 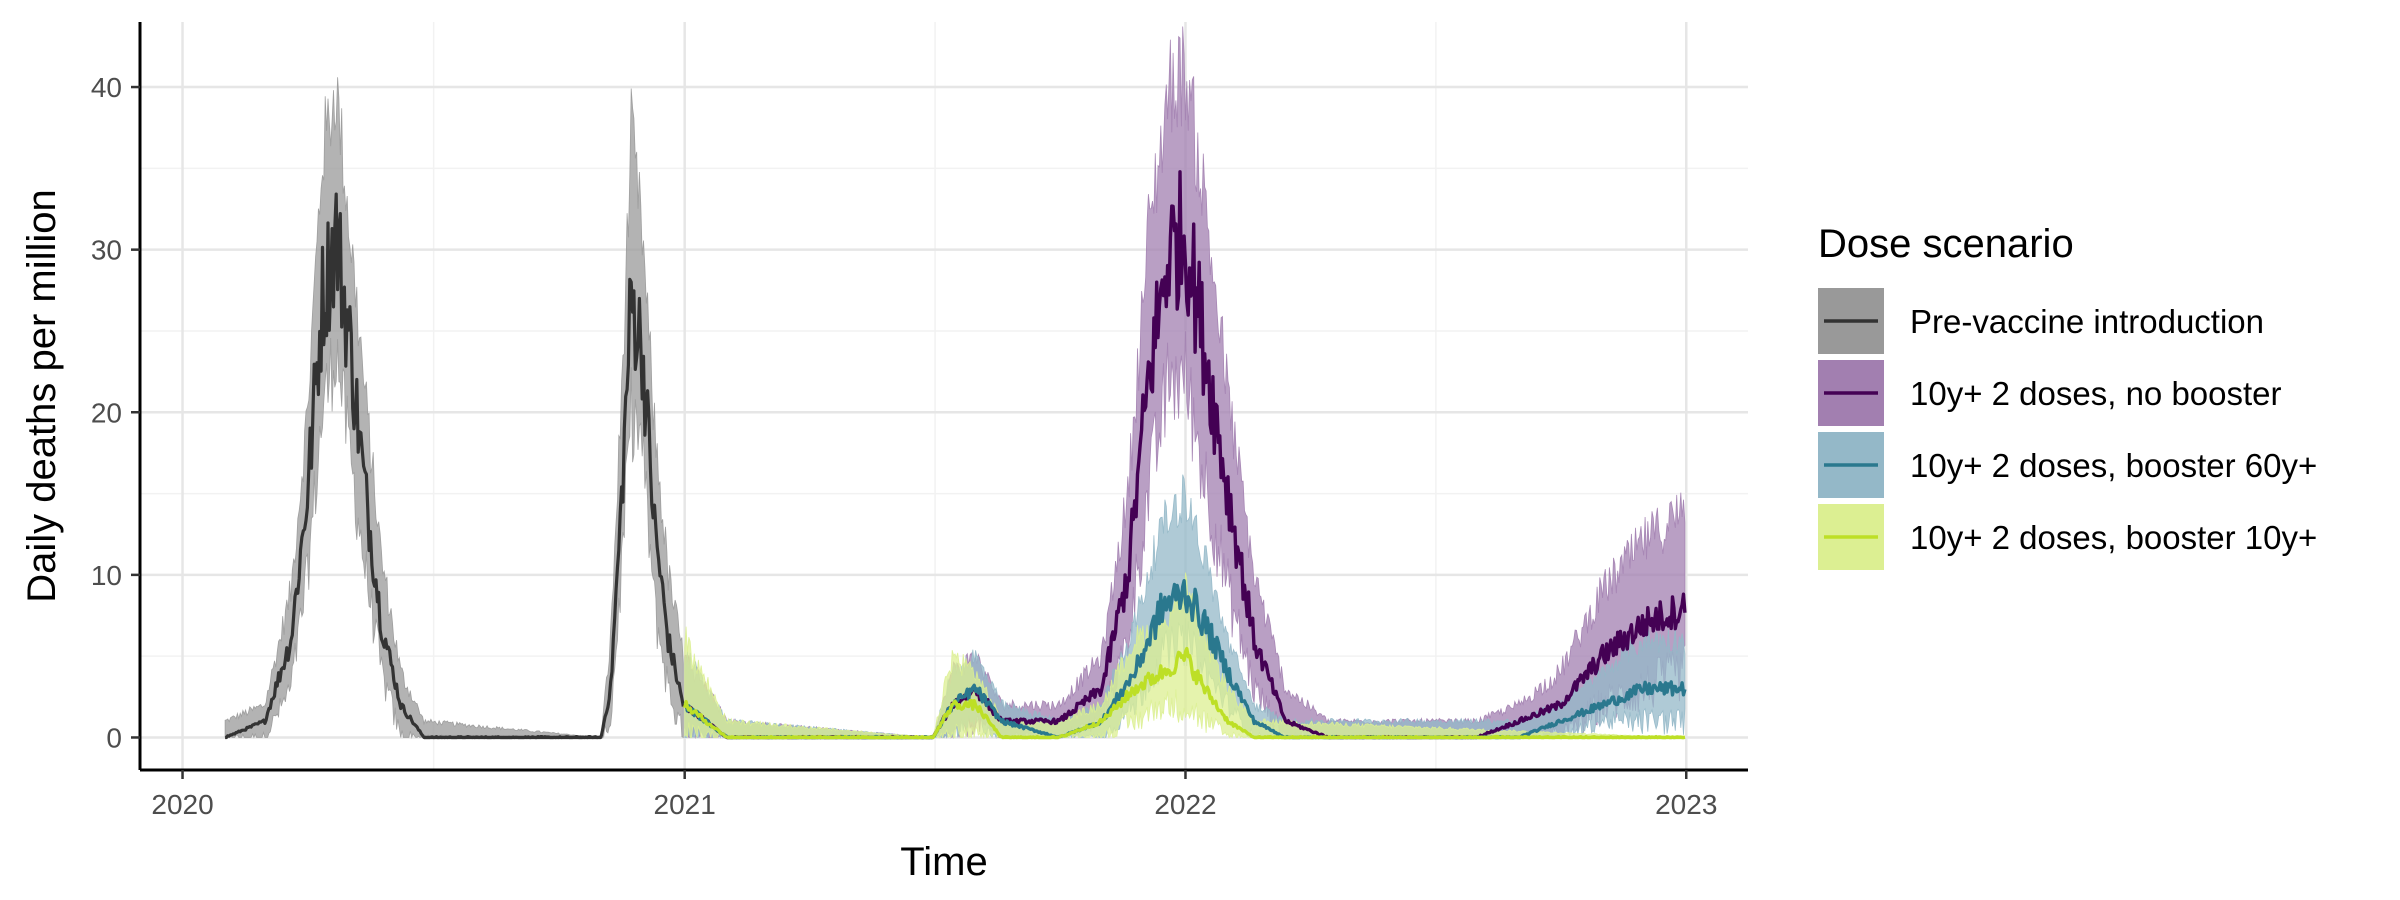 What do you see at coordinates (685, 804) in the screenshot?
I see `x-tick-label: 2021` at bounding box center [685, 804].